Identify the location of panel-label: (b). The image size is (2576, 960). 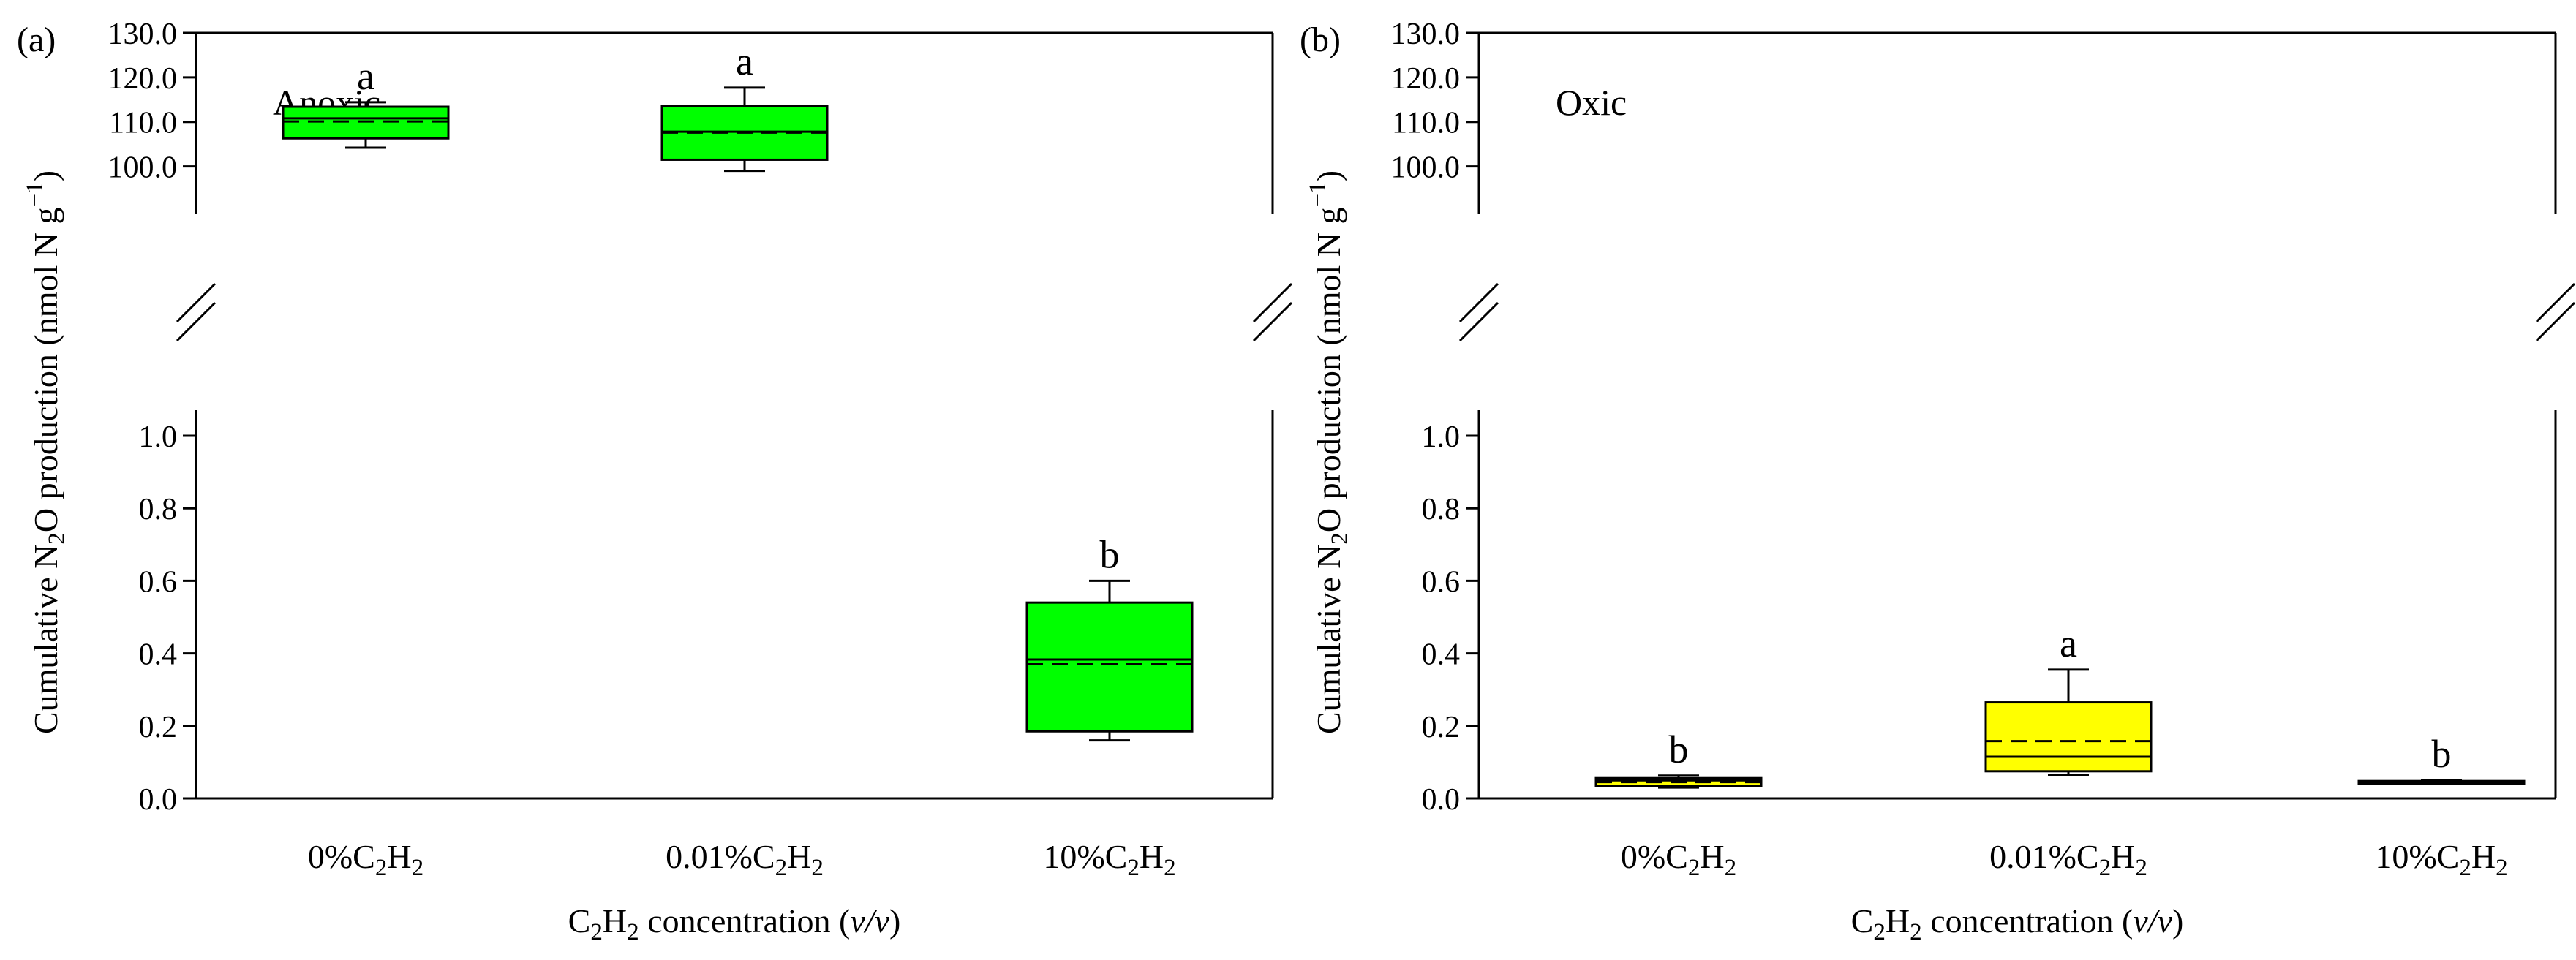
(1320, 39).